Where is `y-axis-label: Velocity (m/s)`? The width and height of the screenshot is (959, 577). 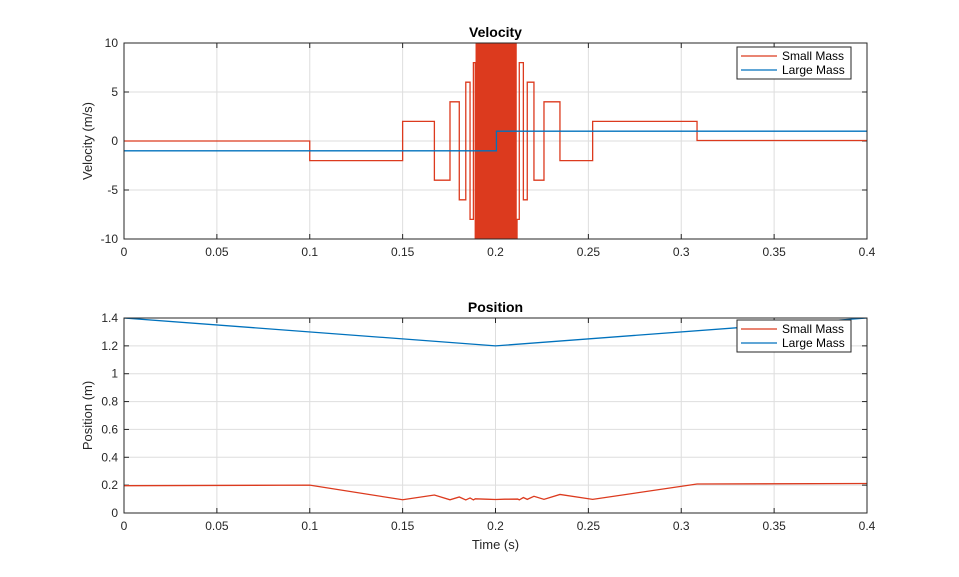
y-axis-label: Velocity (m/s) is located at coordinates (87, 141).